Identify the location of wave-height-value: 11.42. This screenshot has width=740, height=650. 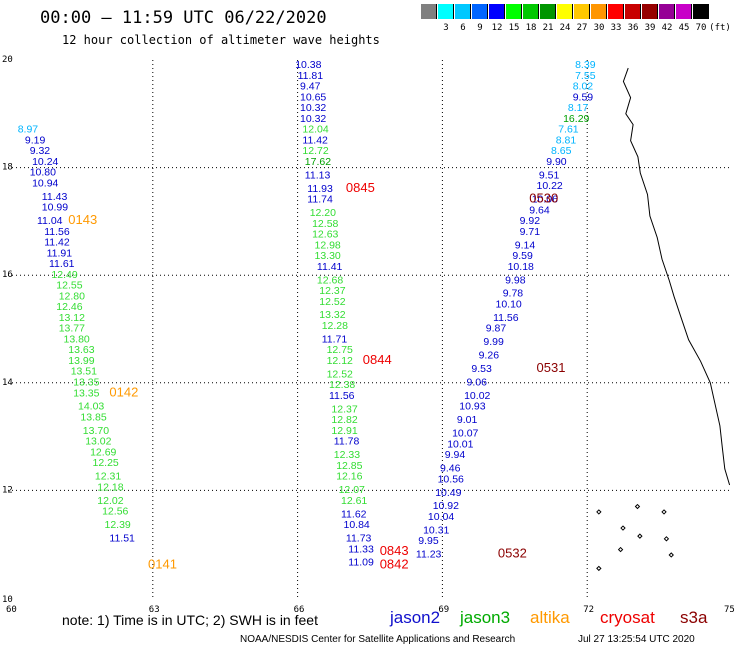
(57, 243).